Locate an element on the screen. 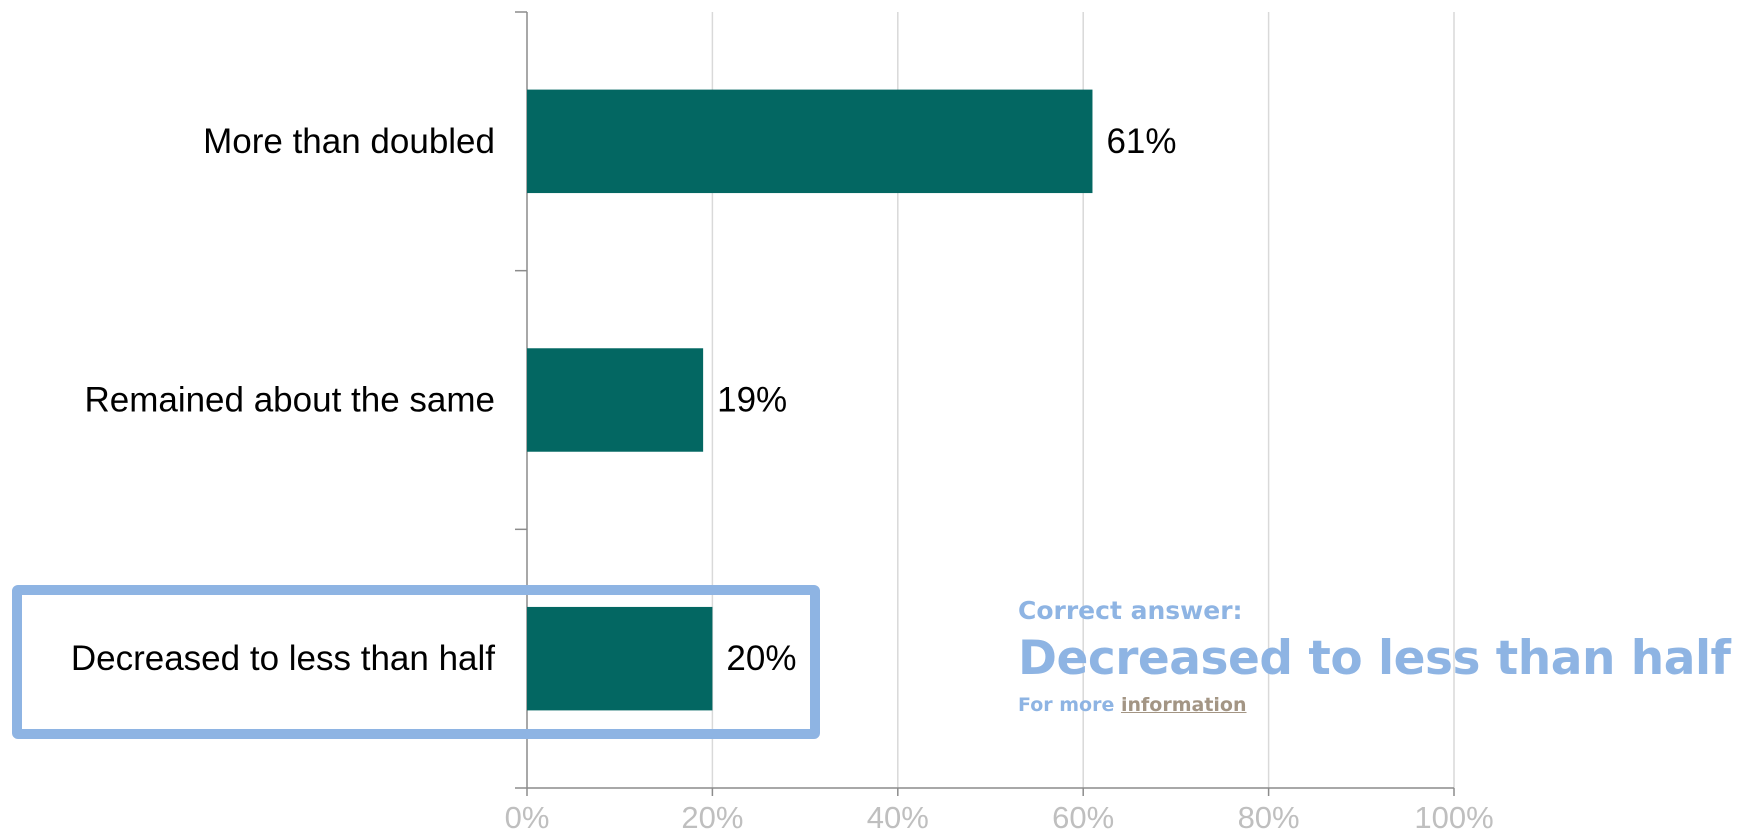 The height and width of the screenshot is (840, 1746). data-label: 61% is located at coordinates (1141, 141).